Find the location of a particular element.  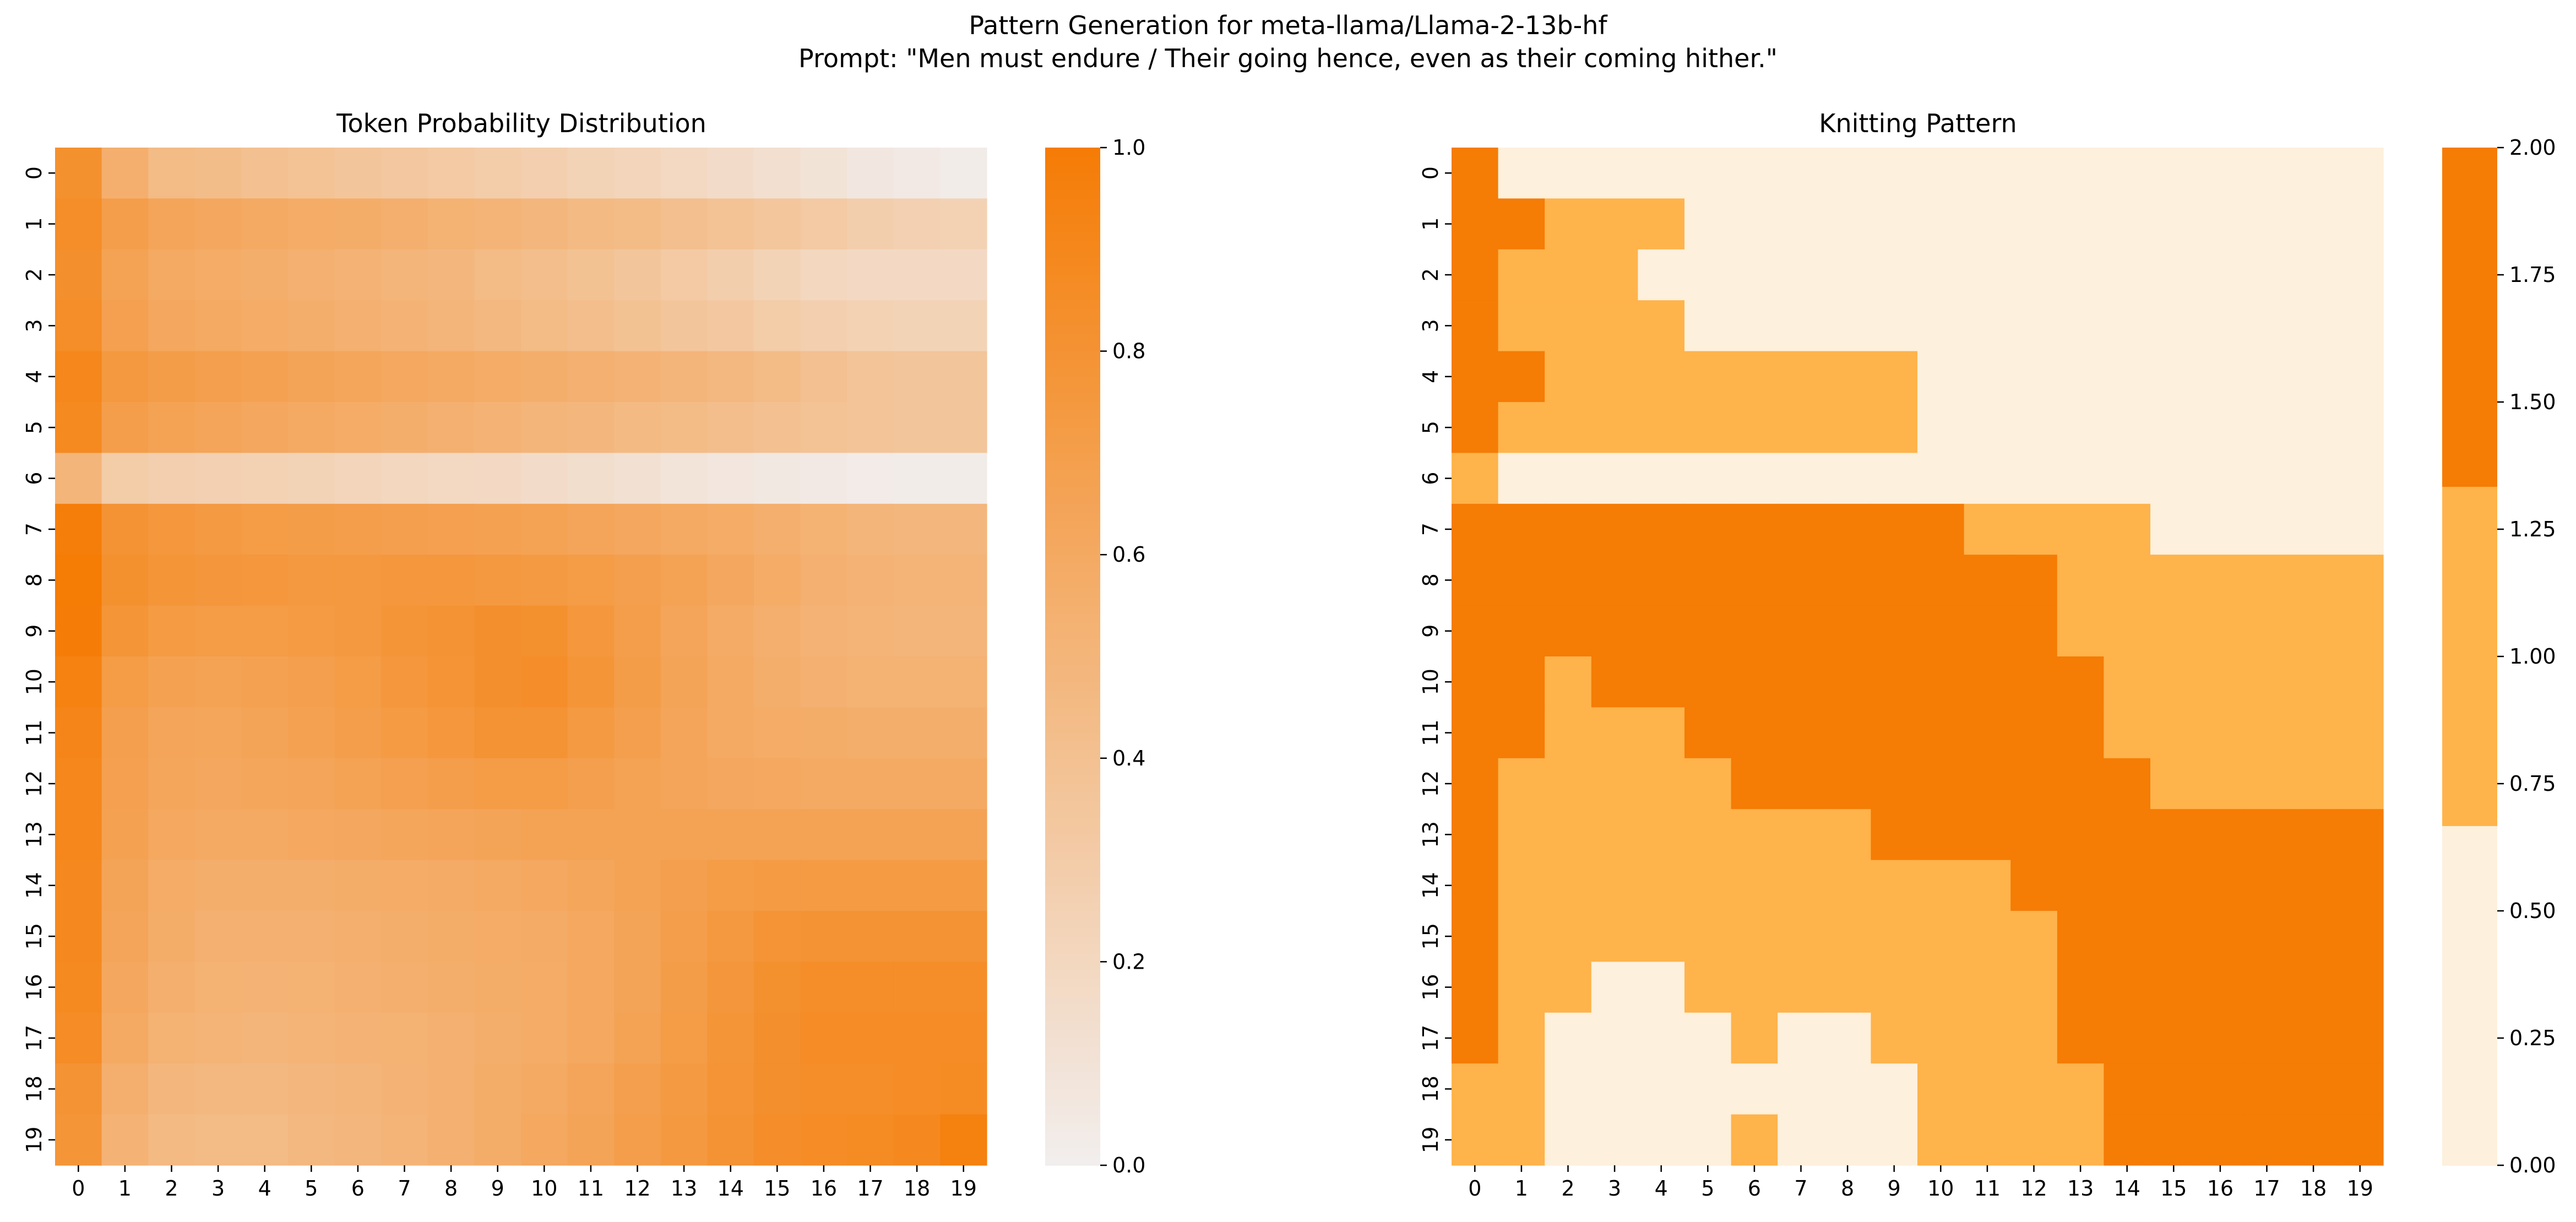

x-tick-label: 16 is located at coordinates (2220, 1188).